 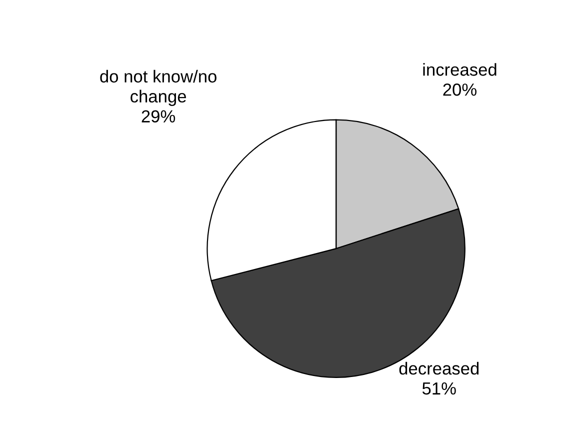 I want to click on data-label: 20%, so click(x=459, y=89).